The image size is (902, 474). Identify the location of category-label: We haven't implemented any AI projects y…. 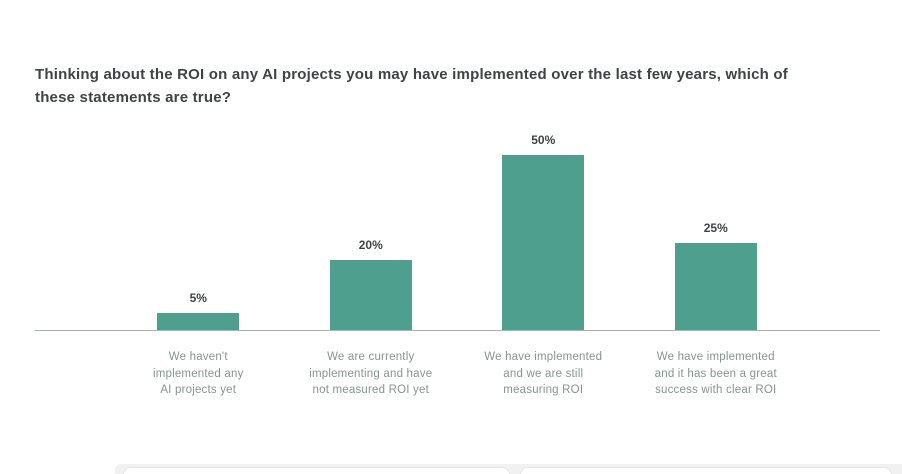
(198, 374).